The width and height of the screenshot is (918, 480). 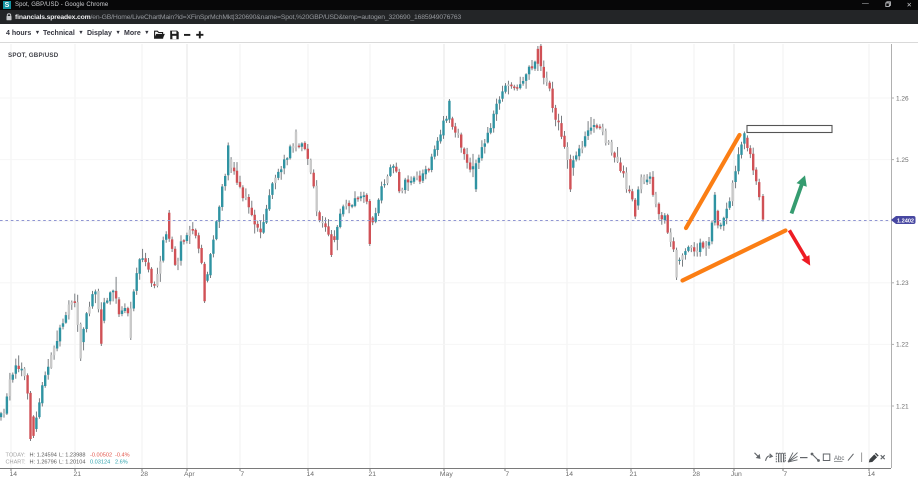 I want to click on svg-text: Abc, so click(x=839, y=459).